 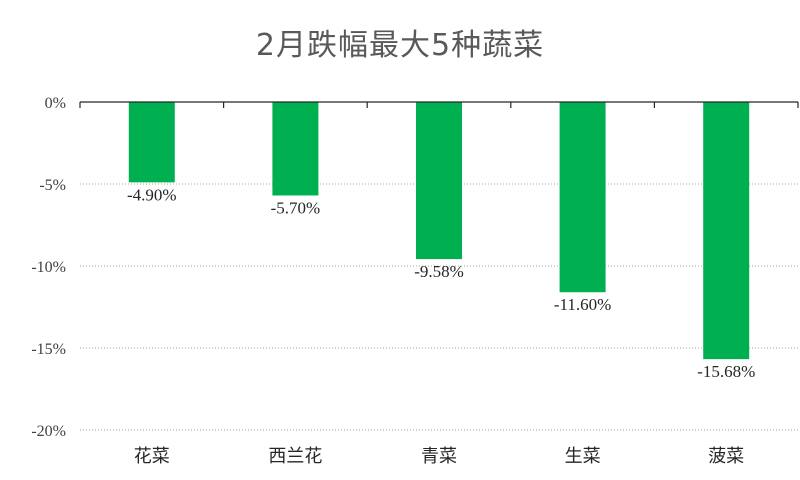 I want to click on category-label: 花菜, so click(x=152, y=456).